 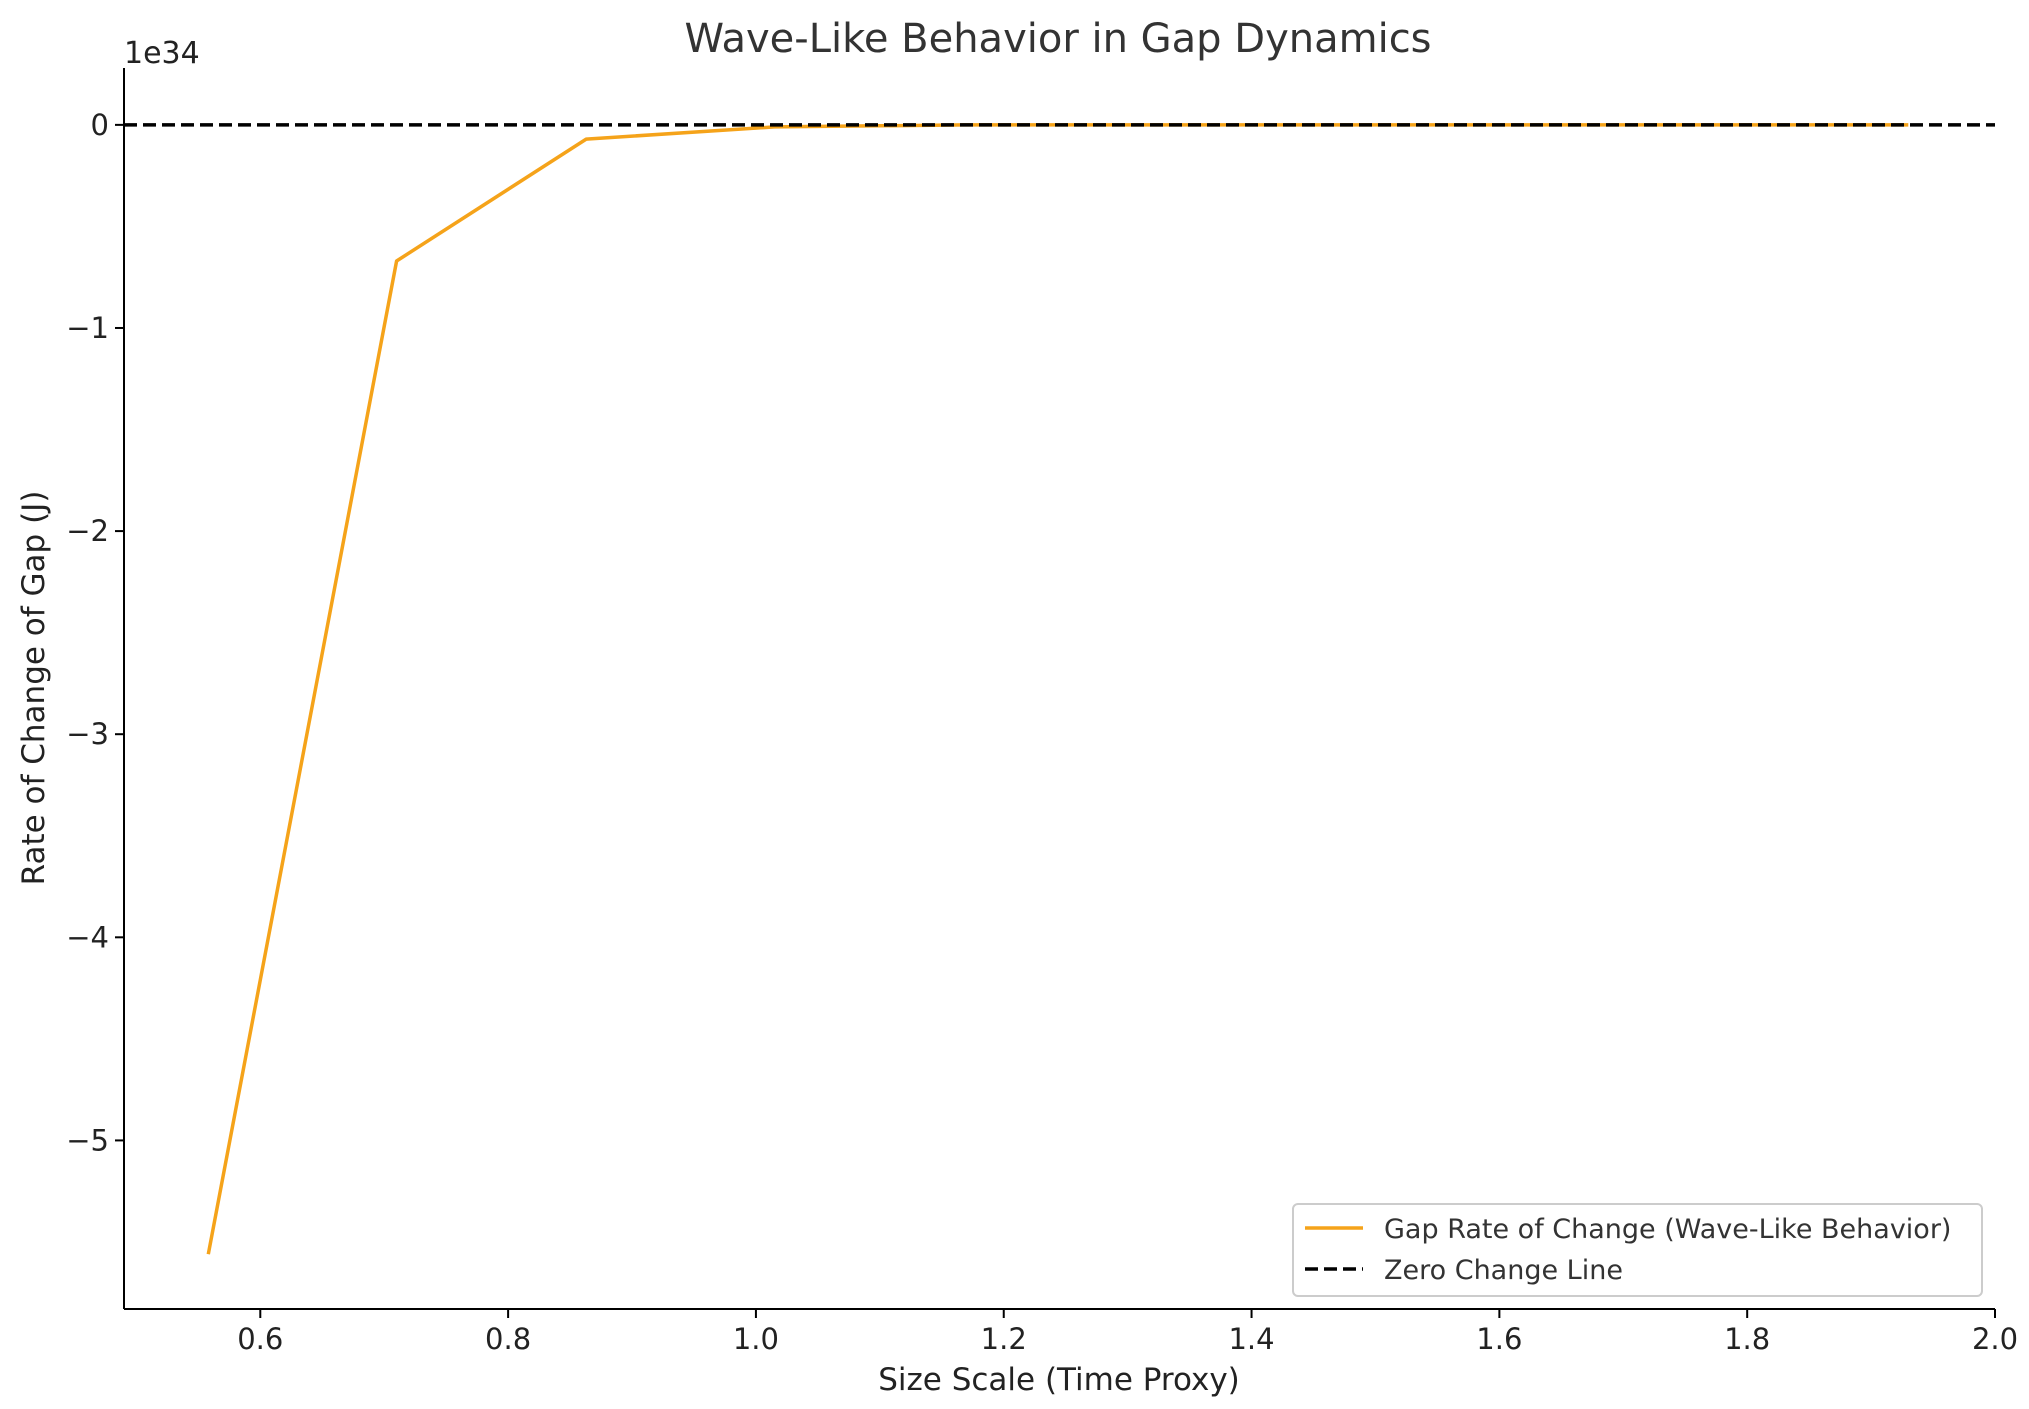 What do you see at coordinates (756, 1339) in the screenshot?
I see `x-tick-label: 1.0` at bounding box center [756, 1339].